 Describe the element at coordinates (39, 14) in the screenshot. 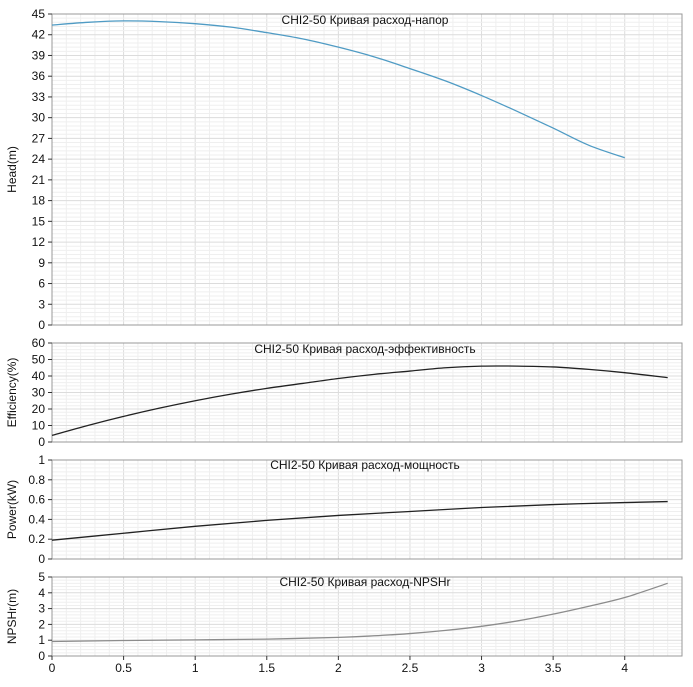

I see `y-tick-label: 45` at that location.